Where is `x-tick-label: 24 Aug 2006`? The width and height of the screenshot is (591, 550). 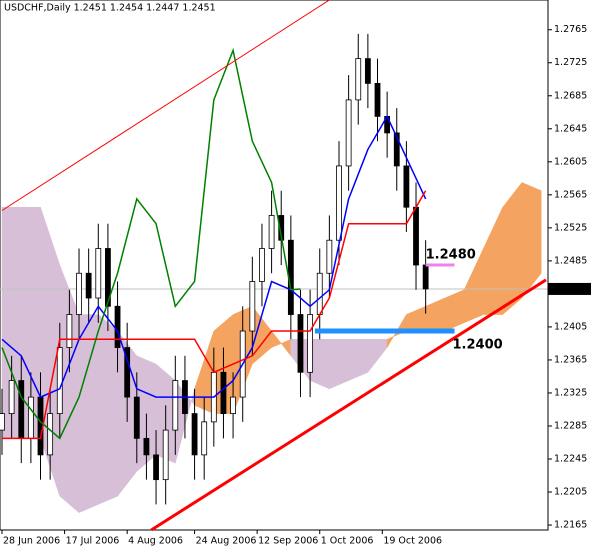 x-tick-label: 24 Aug 2006 is located at coordinates (226, 541).